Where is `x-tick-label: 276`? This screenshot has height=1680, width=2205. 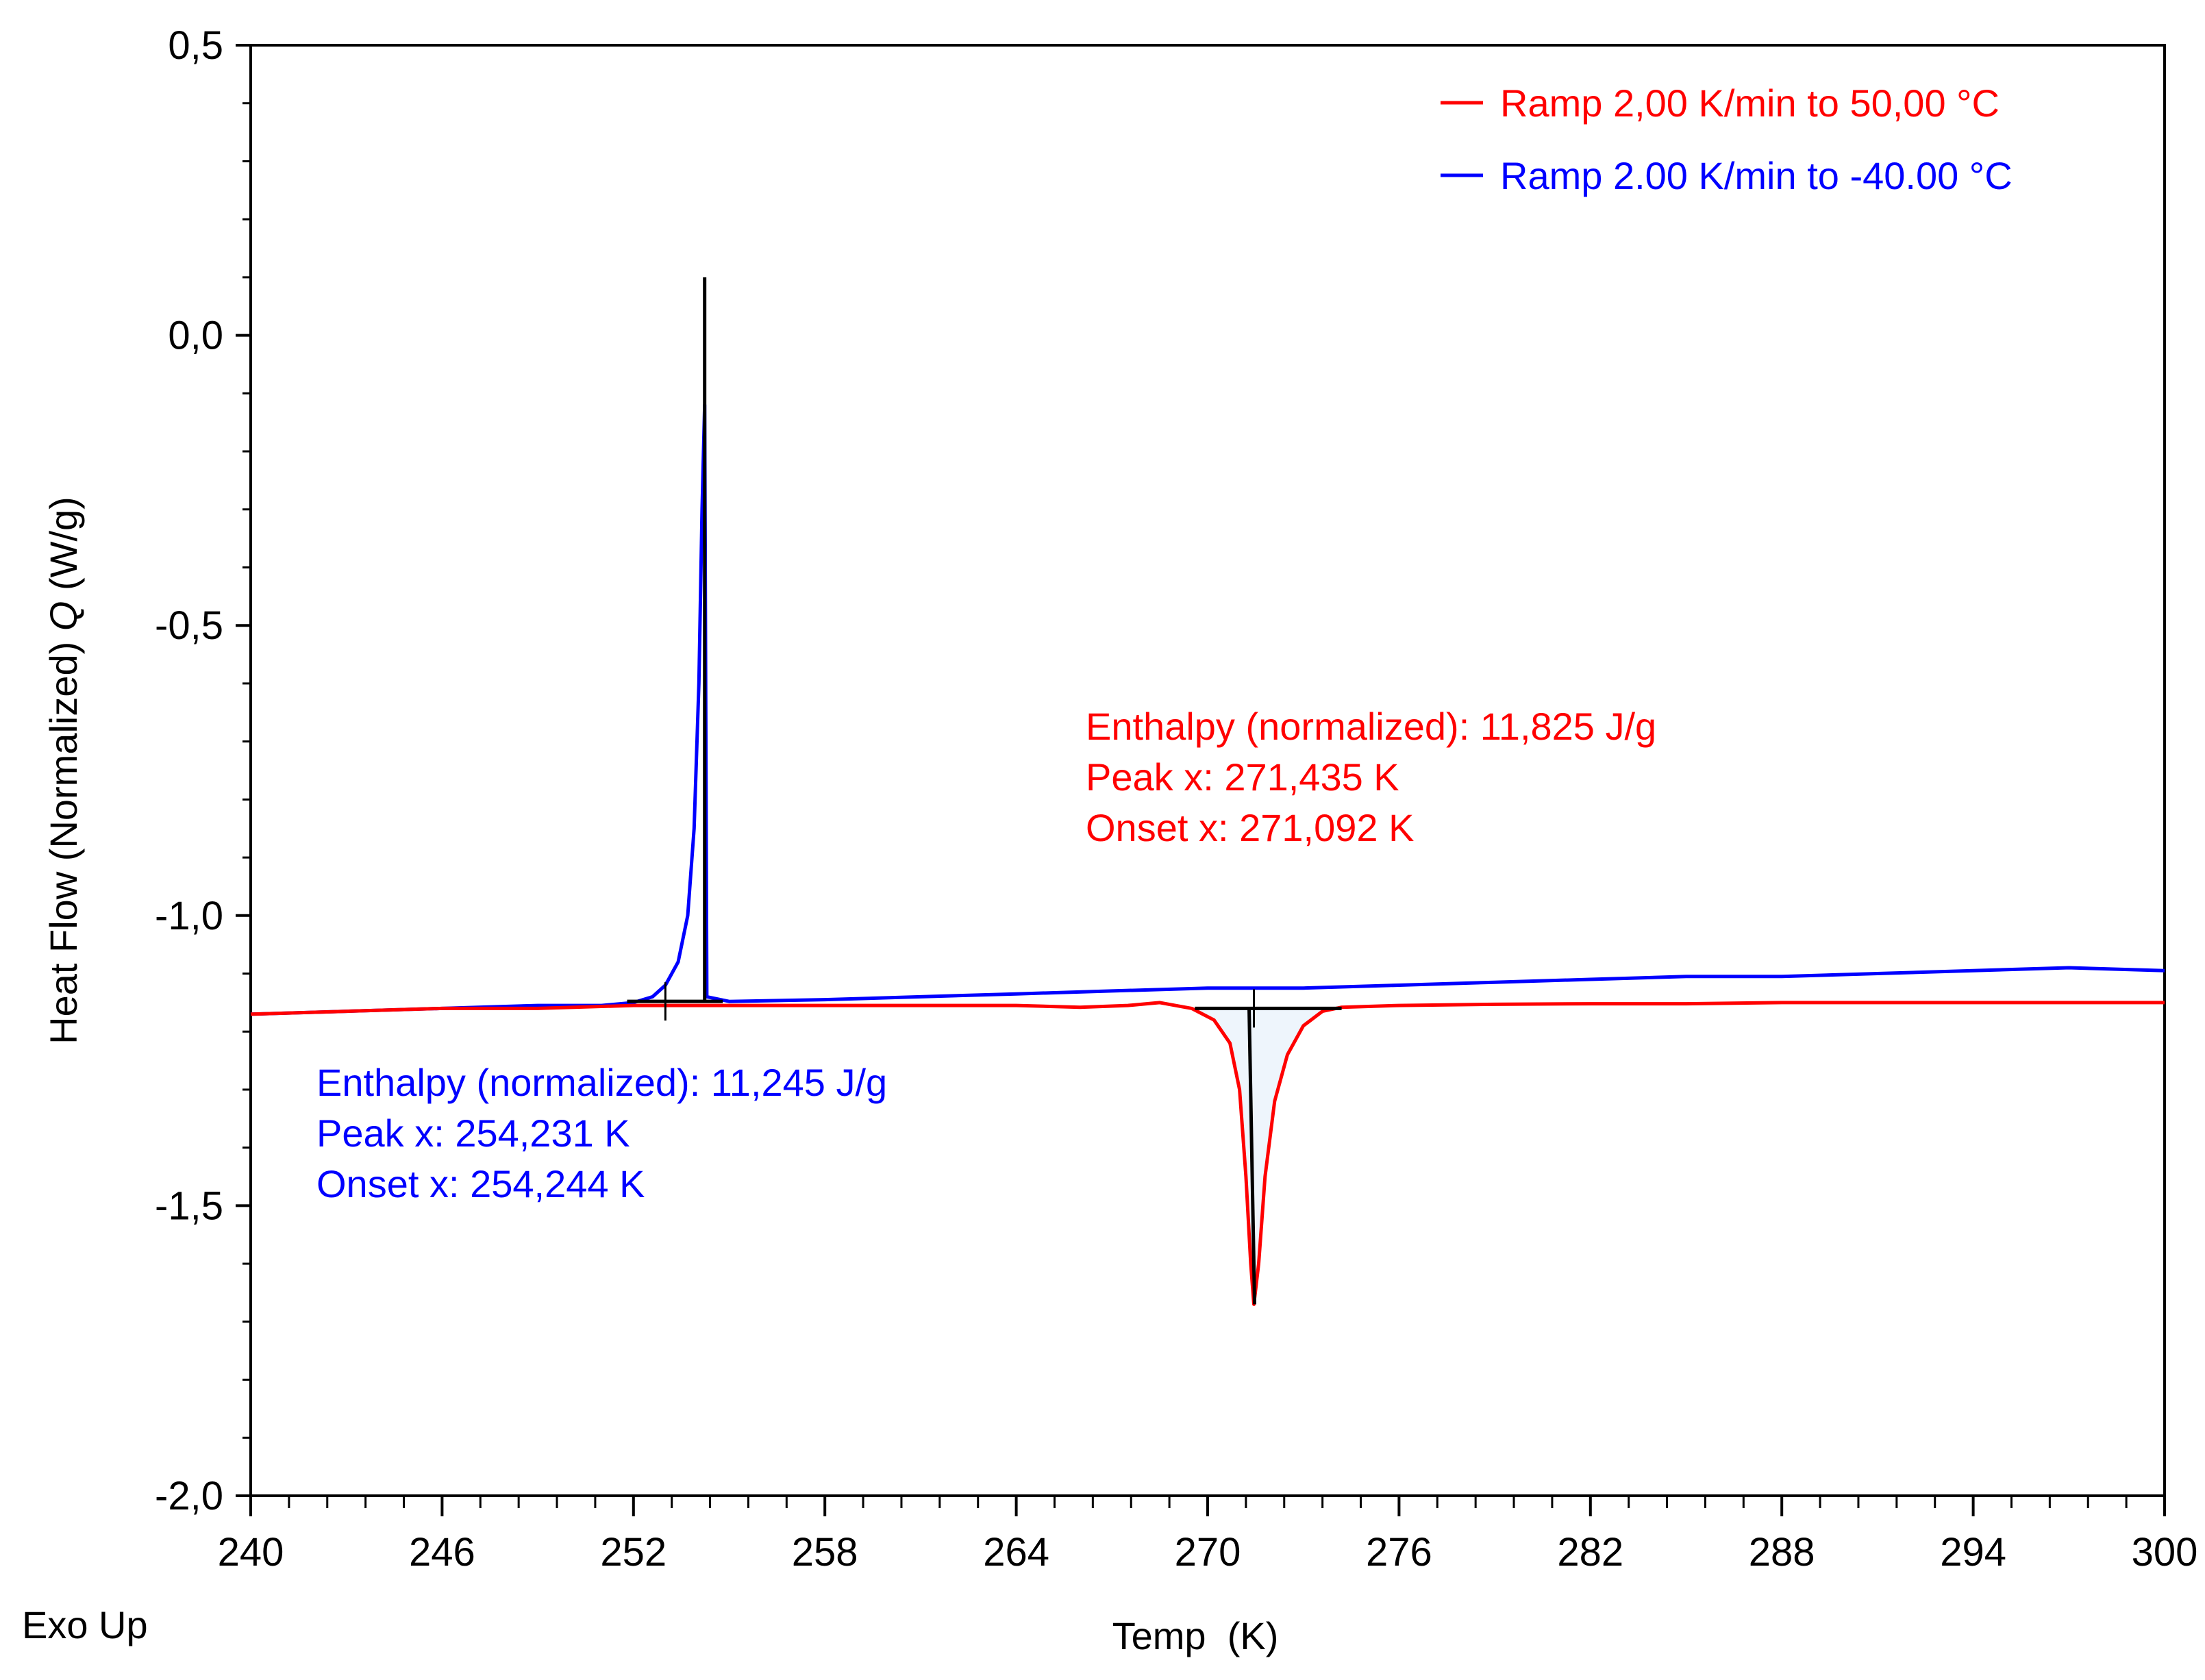 x-tick-label: 276 is located at coordinates (1399, 1552).